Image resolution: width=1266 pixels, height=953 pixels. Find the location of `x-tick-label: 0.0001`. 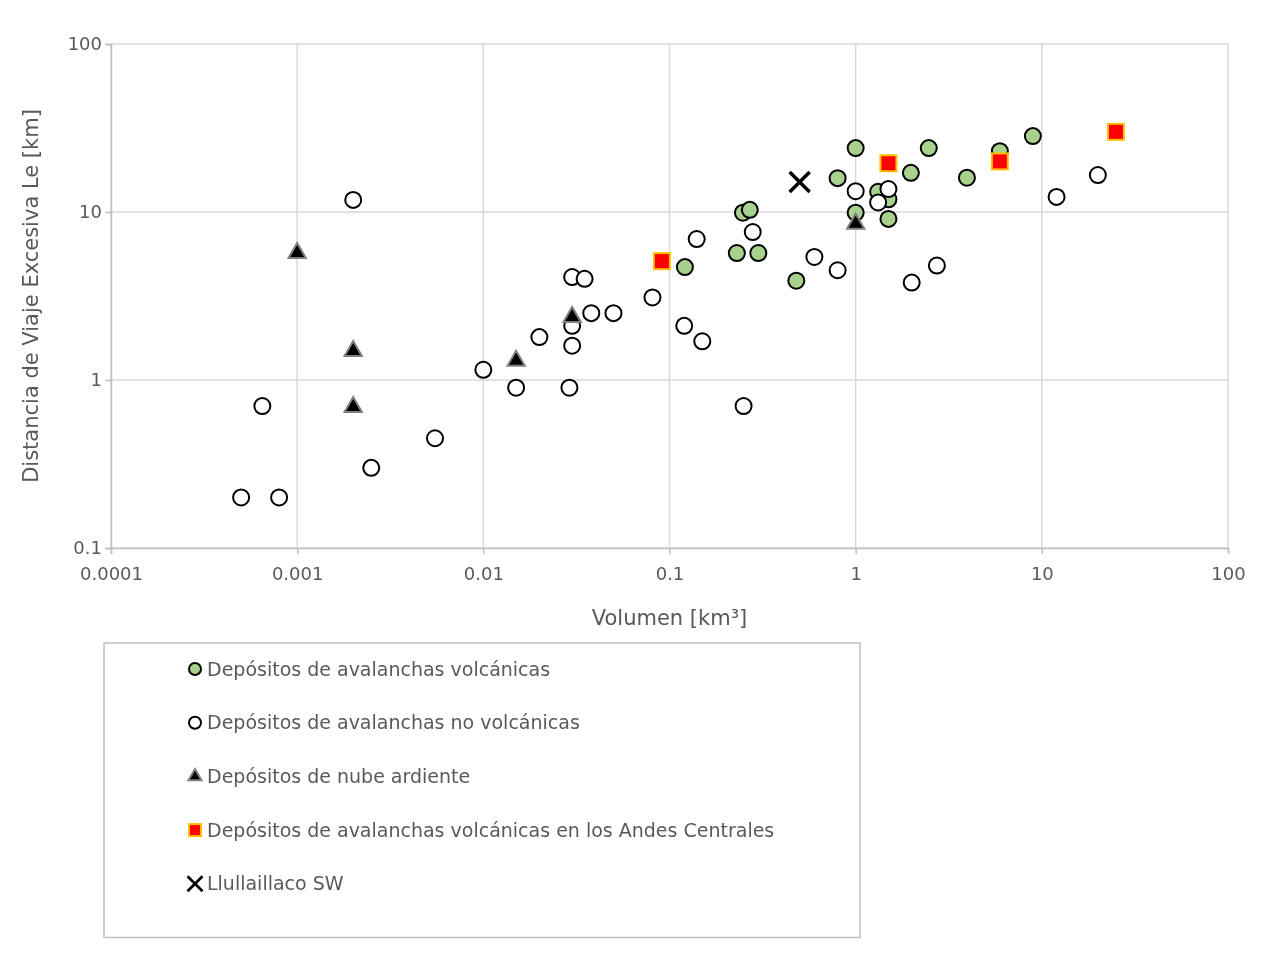

x-tick-label: 0.0001 is located at coordinates (111, 574).